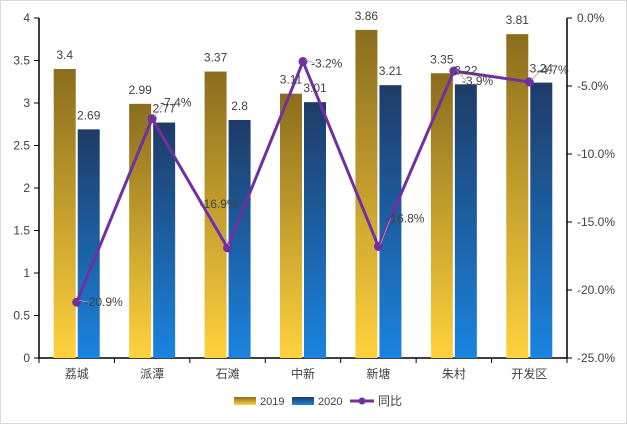  Describe the element at coordinates (26, 358) in the screenshot. I see `left-tick-label: 0` at that location.